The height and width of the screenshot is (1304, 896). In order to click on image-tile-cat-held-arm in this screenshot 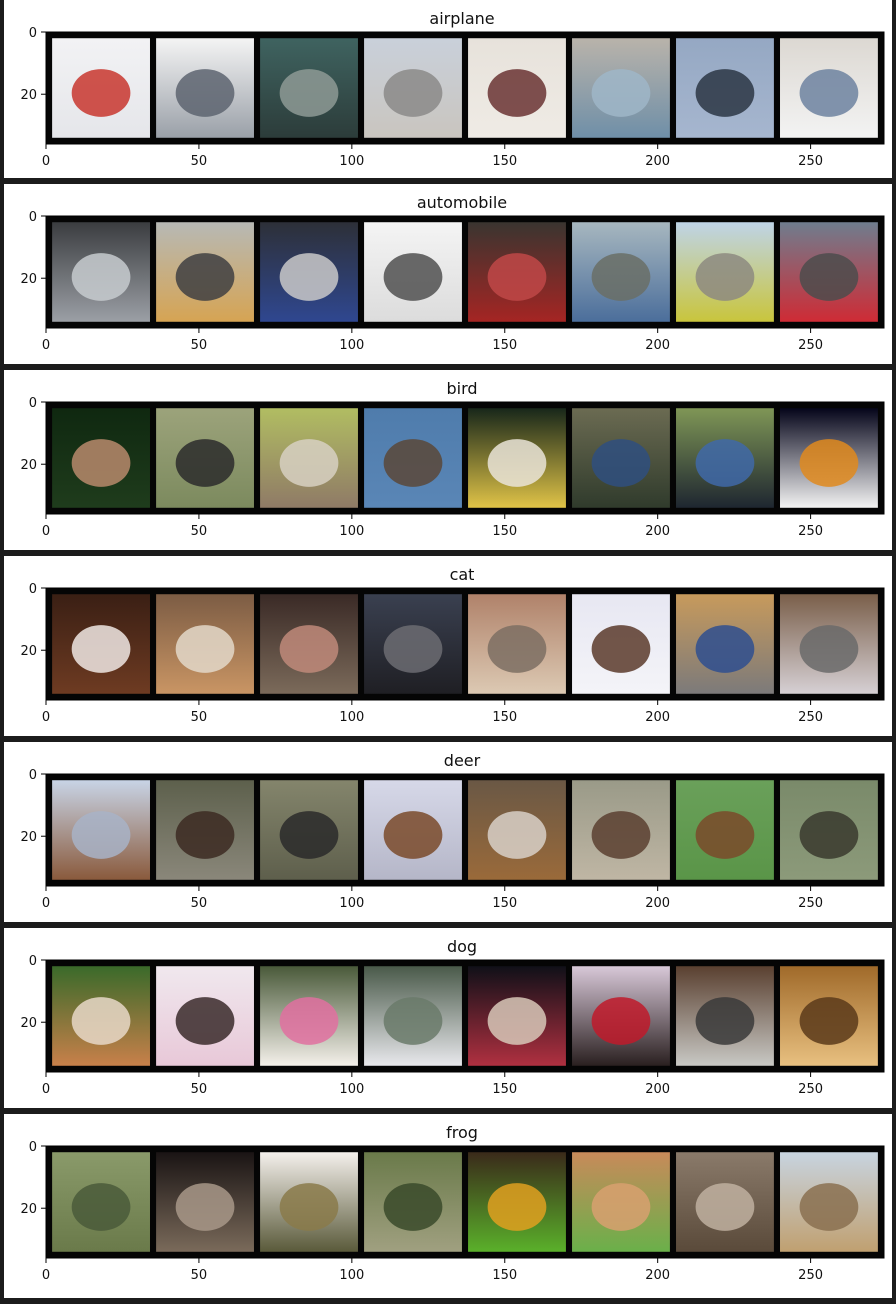, I will do `click(309, 644)`.